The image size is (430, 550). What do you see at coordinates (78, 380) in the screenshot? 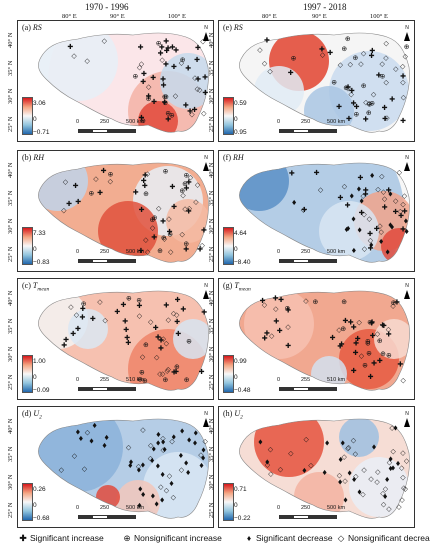
I see `scale-label: 0` at bounding box center [78, 380].